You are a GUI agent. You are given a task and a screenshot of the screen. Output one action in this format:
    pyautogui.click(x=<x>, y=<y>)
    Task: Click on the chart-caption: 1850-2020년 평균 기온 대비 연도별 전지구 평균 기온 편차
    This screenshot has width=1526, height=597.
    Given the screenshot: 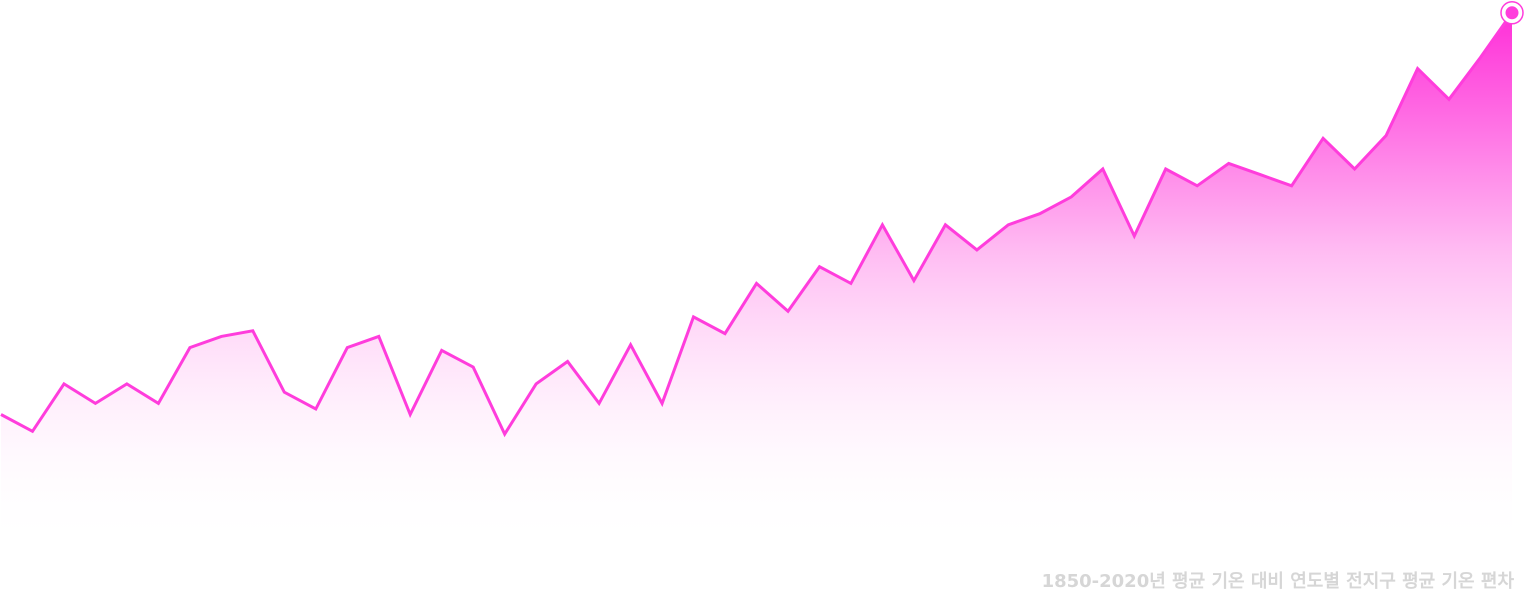 What is the action you would take?
    pyautogui.click(x=1277, y=581)
    